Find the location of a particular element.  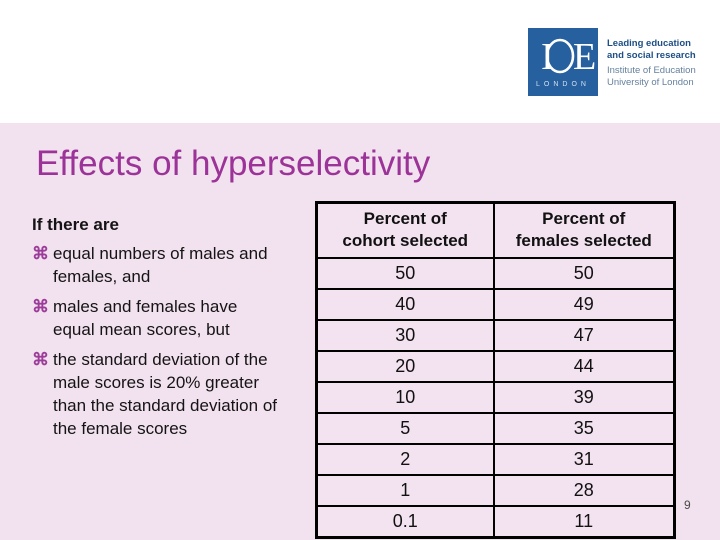

logo-tagline-line2: and social research is located at coordinates (651, 55).